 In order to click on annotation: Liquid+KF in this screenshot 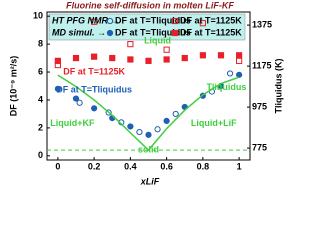, I will do `click(72, 123)`.